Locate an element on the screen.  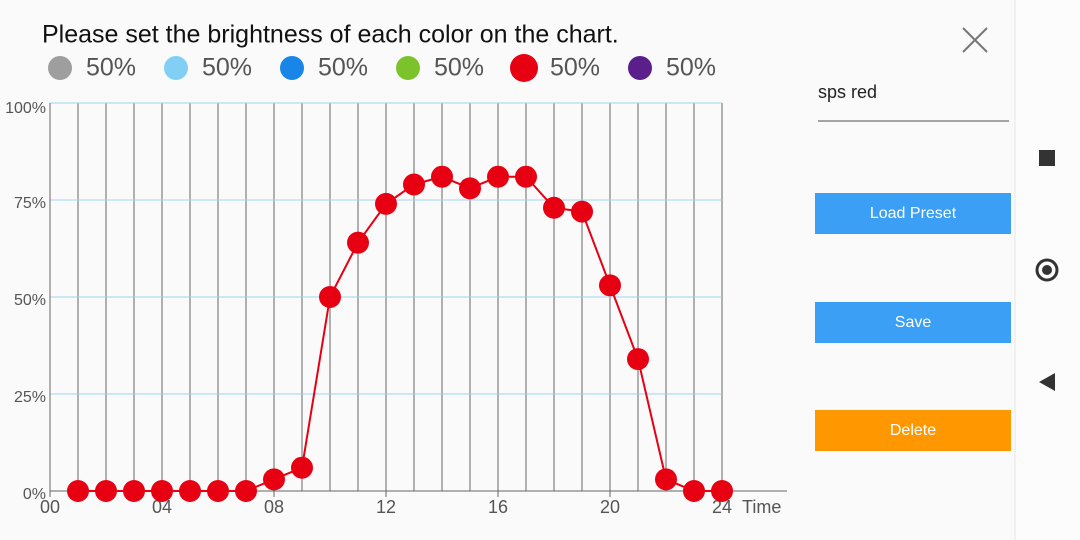
x-tick-label: 04 is located at coordinates (162, 507).